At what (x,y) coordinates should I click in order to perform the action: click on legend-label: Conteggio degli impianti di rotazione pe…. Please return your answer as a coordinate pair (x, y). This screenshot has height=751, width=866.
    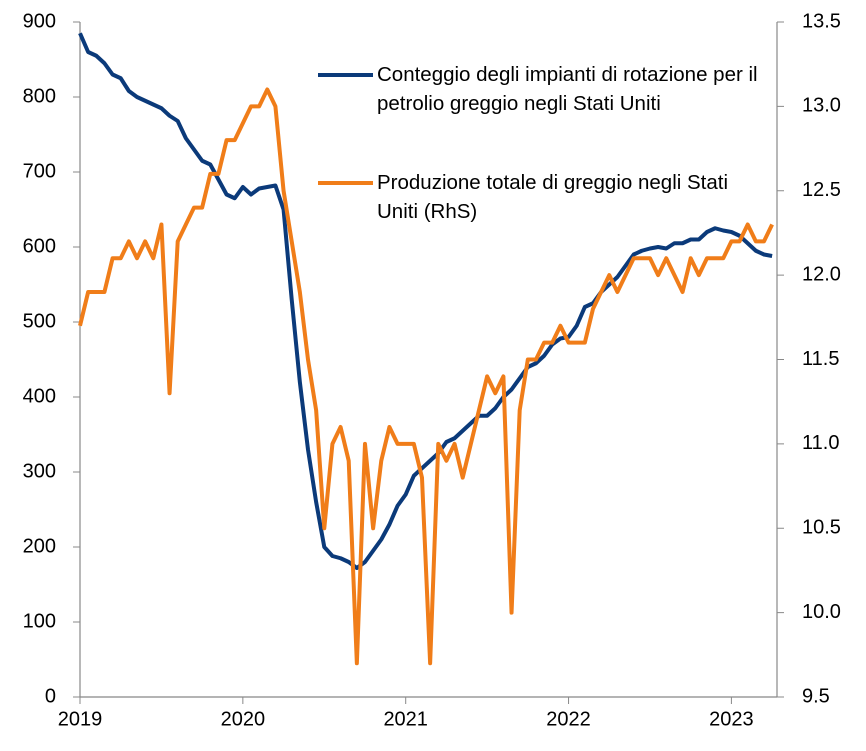
    Looking at the image, I should click on (567, 89).